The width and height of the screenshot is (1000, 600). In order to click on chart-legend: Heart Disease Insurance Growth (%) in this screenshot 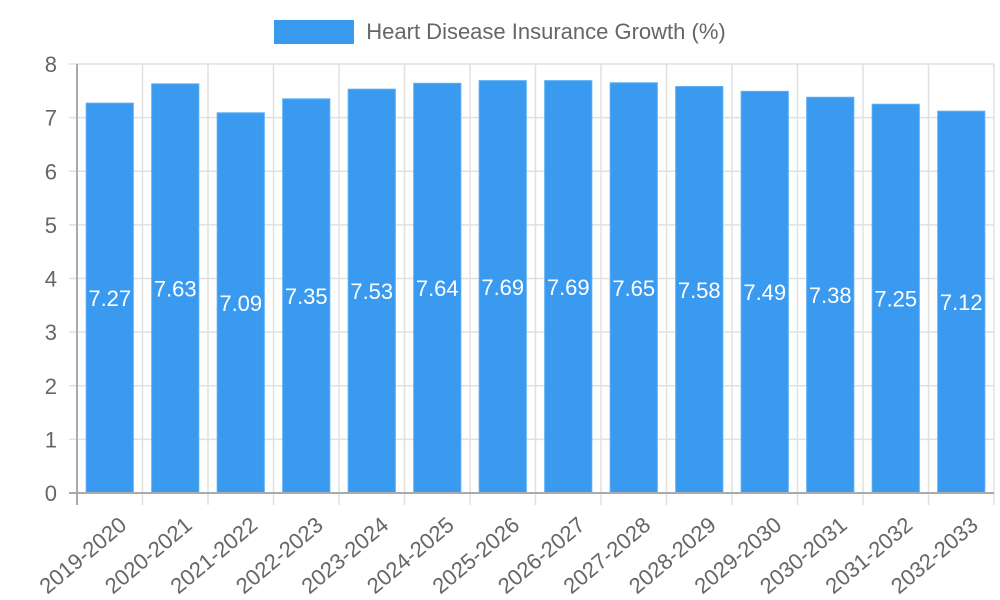, I will do `click(500, 32)`.